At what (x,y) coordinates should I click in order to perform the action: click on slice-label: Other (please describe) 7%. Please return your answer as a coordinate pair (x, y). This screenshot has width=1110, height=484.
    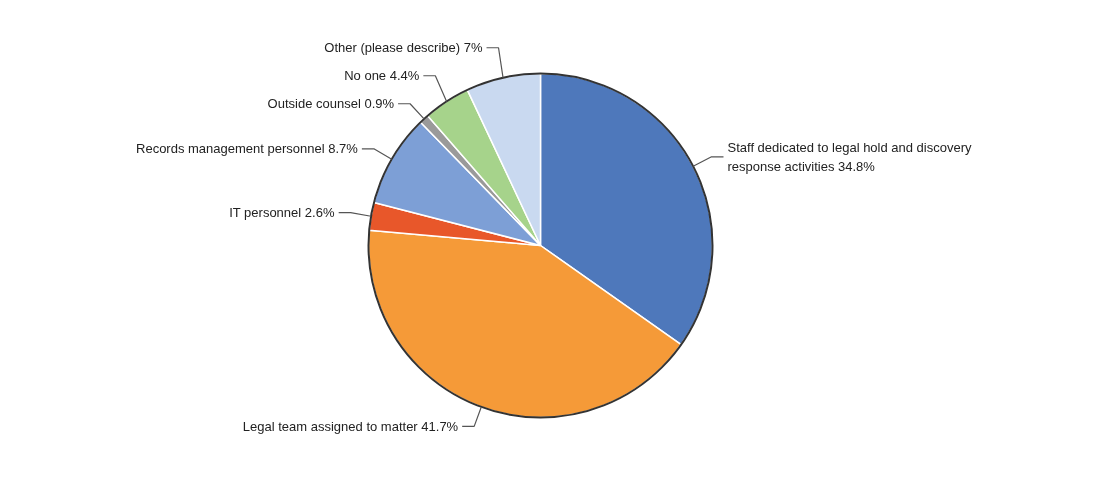
    Looking at the image, I should click on (403, 48).